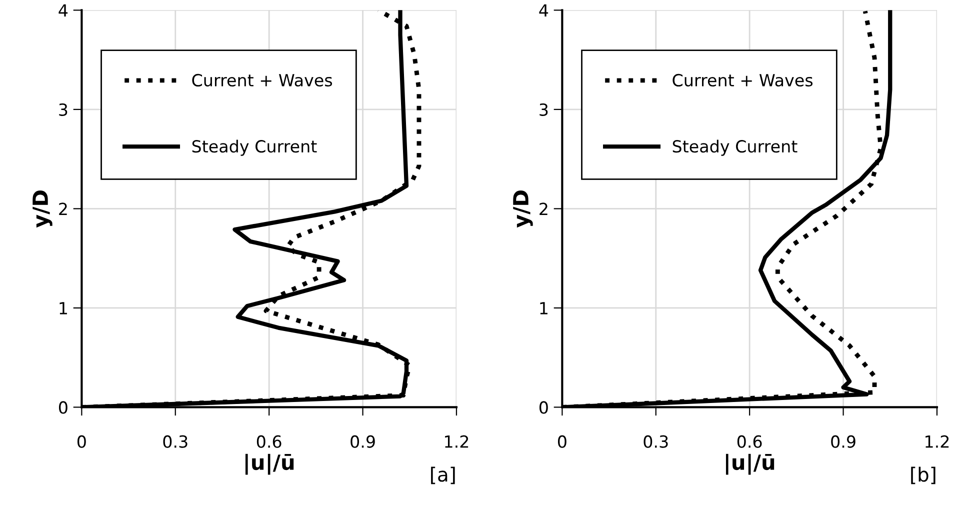 The height and width of the screenshot is (509, 961). I want to click on text: [a], so click(443, 475).